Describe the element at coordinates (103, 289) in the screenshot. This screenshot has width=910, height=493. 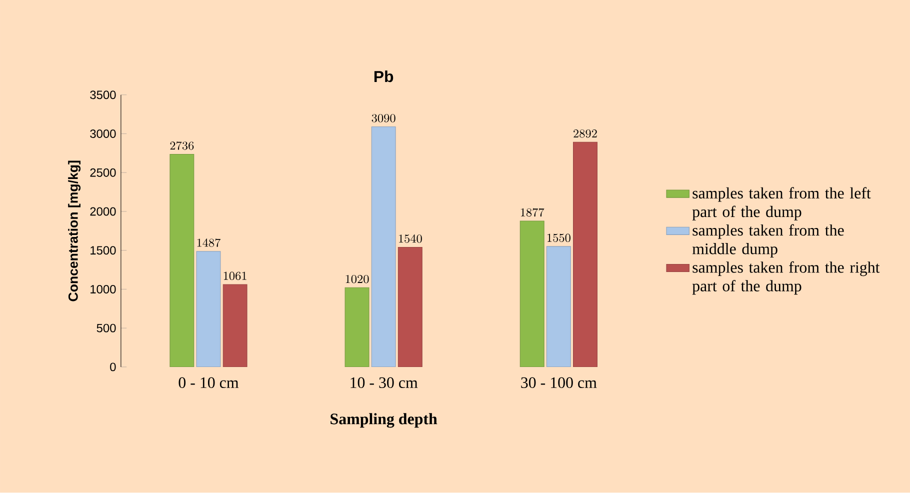
I see `y-tick-label: 1000` at that location.